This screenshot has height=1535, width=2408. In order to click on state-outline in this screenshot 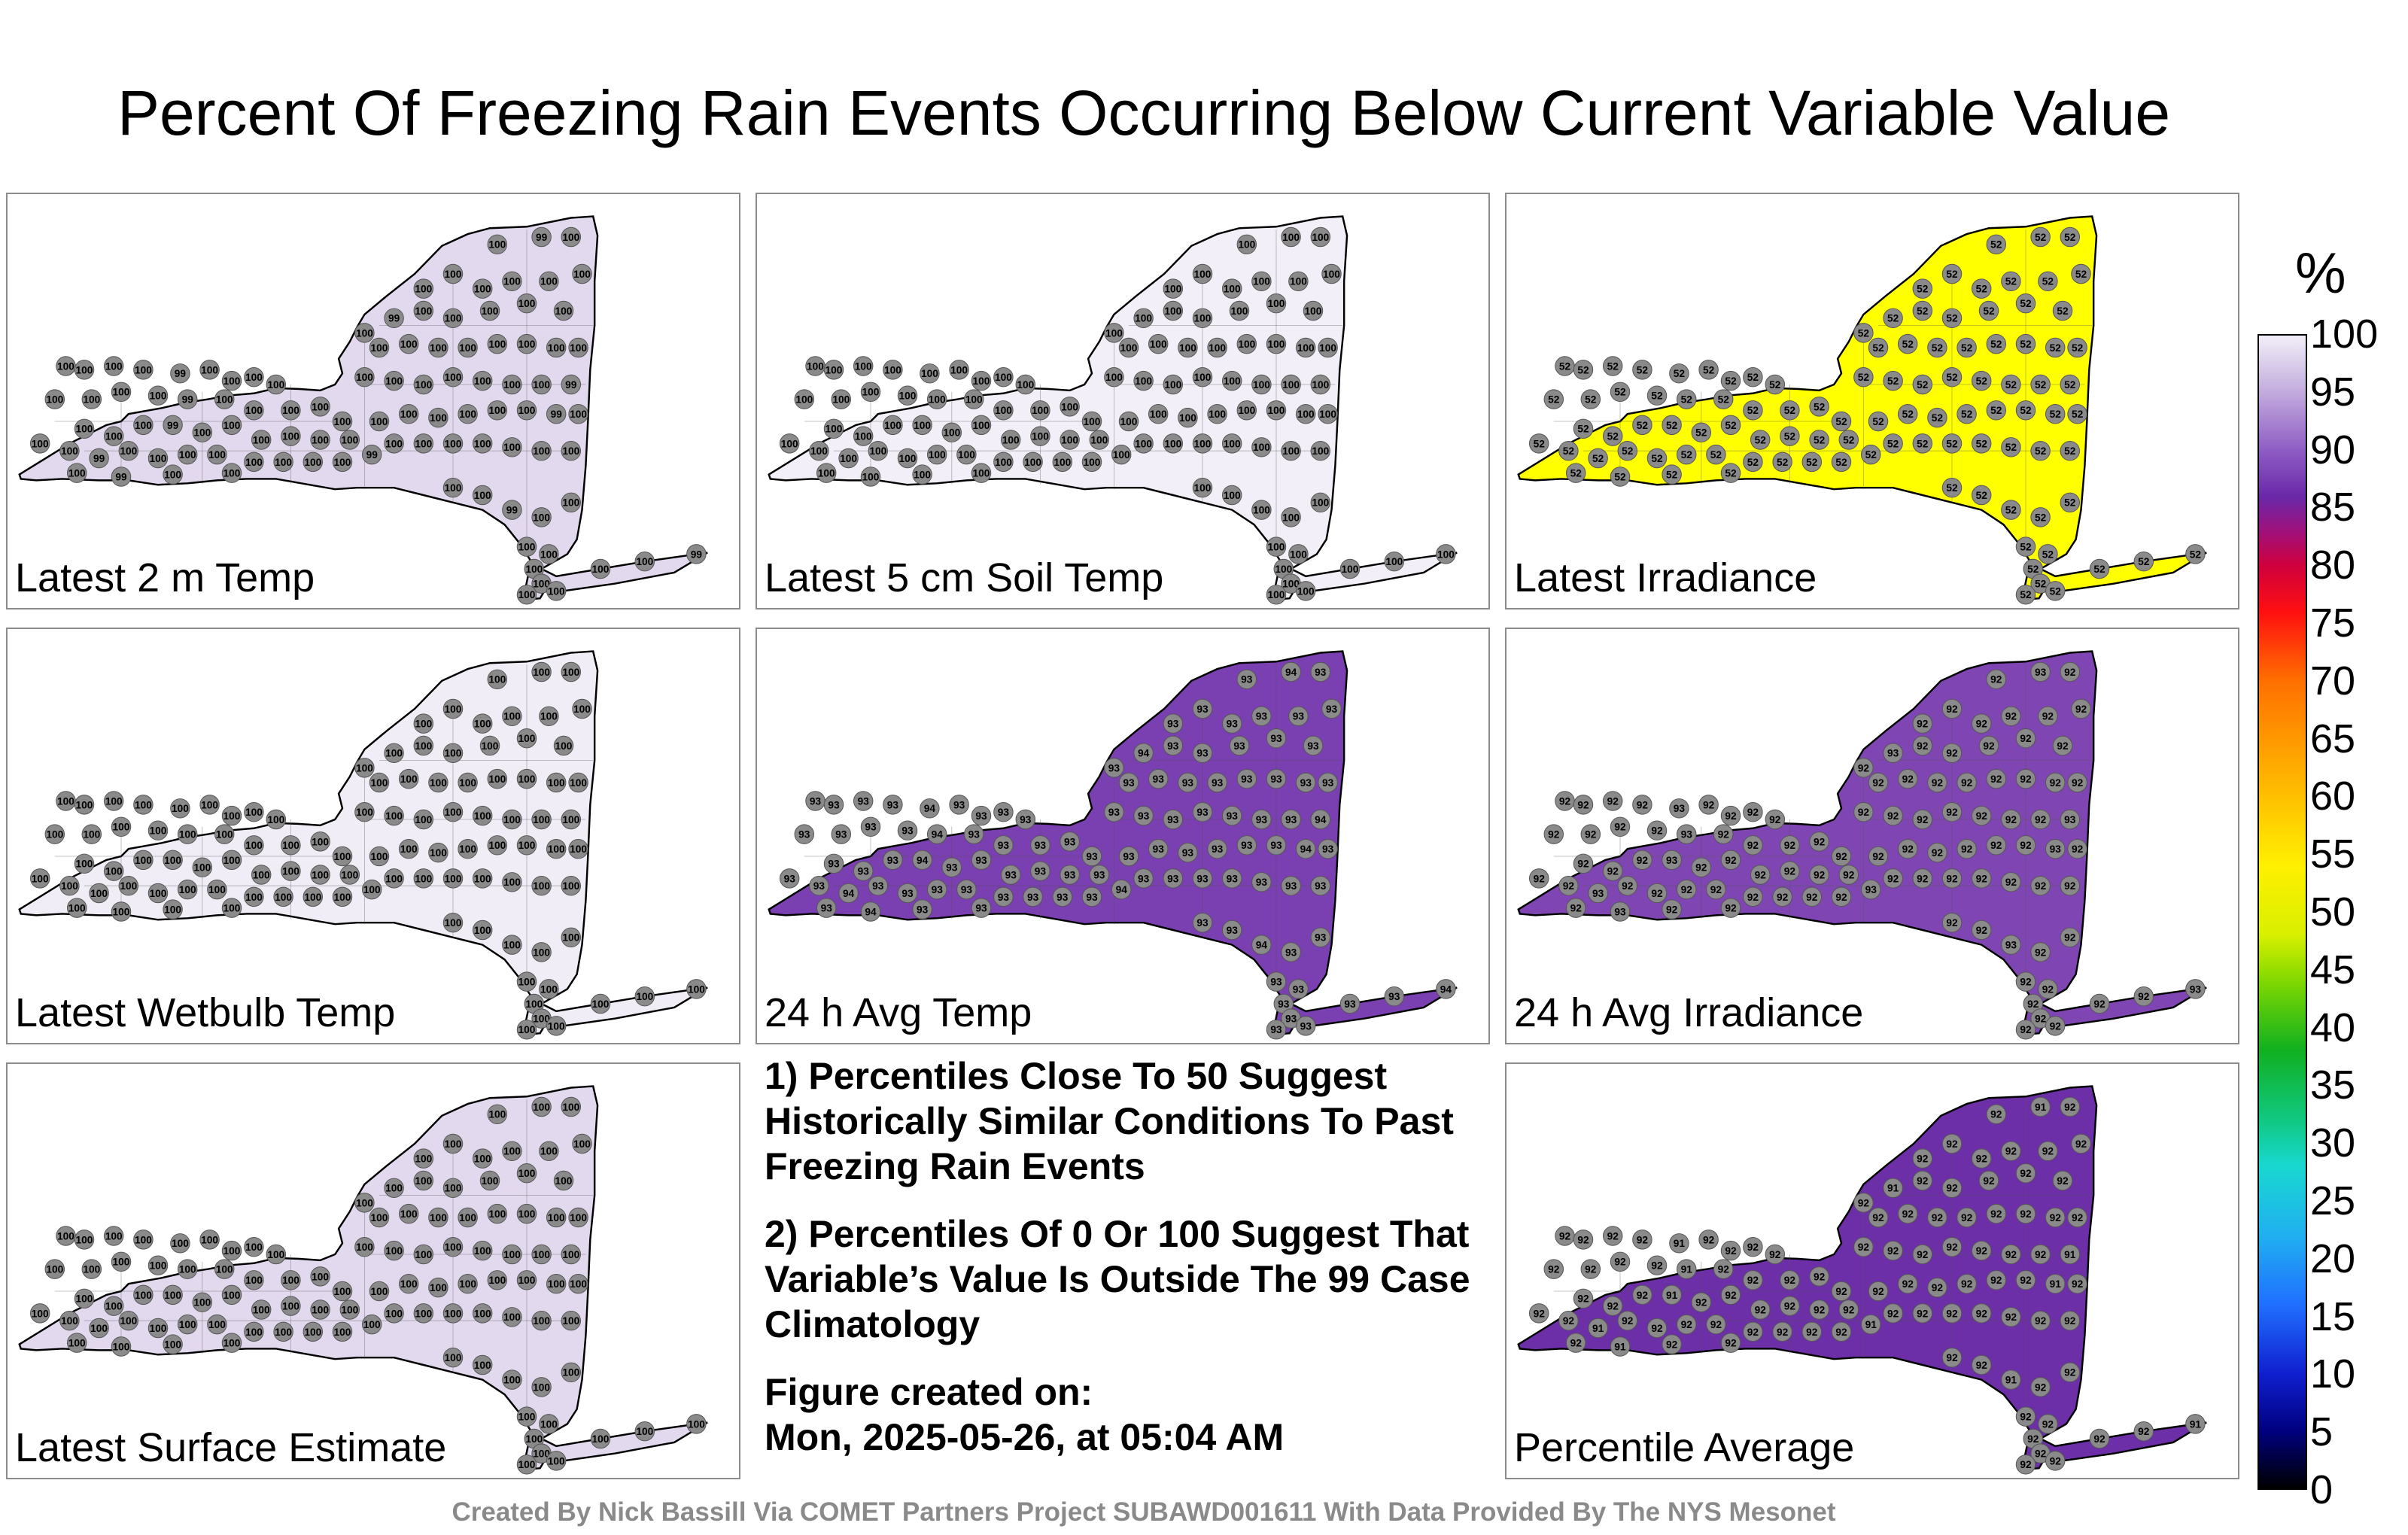, I will do `click(363, 408)`.